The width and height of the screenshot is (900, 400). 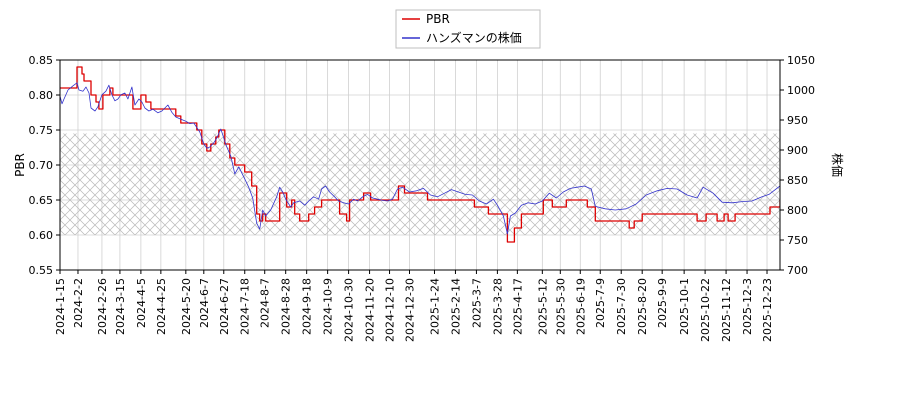 What do you see at coordinates (797, 270) in the screenshot?
I see `right-tick-label: 700` at bounding box center [797, 270].